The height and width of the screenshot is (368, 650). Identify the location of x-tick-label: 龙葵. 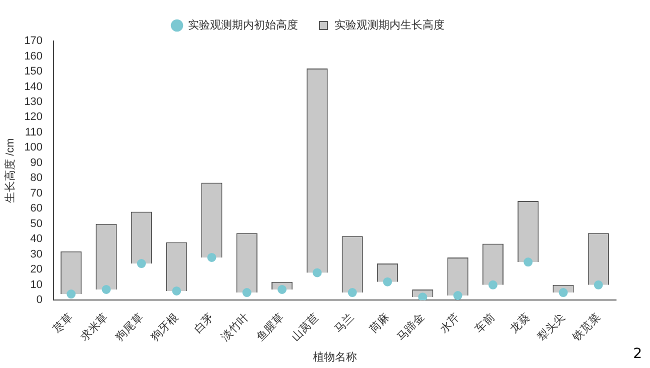
(520, 323).